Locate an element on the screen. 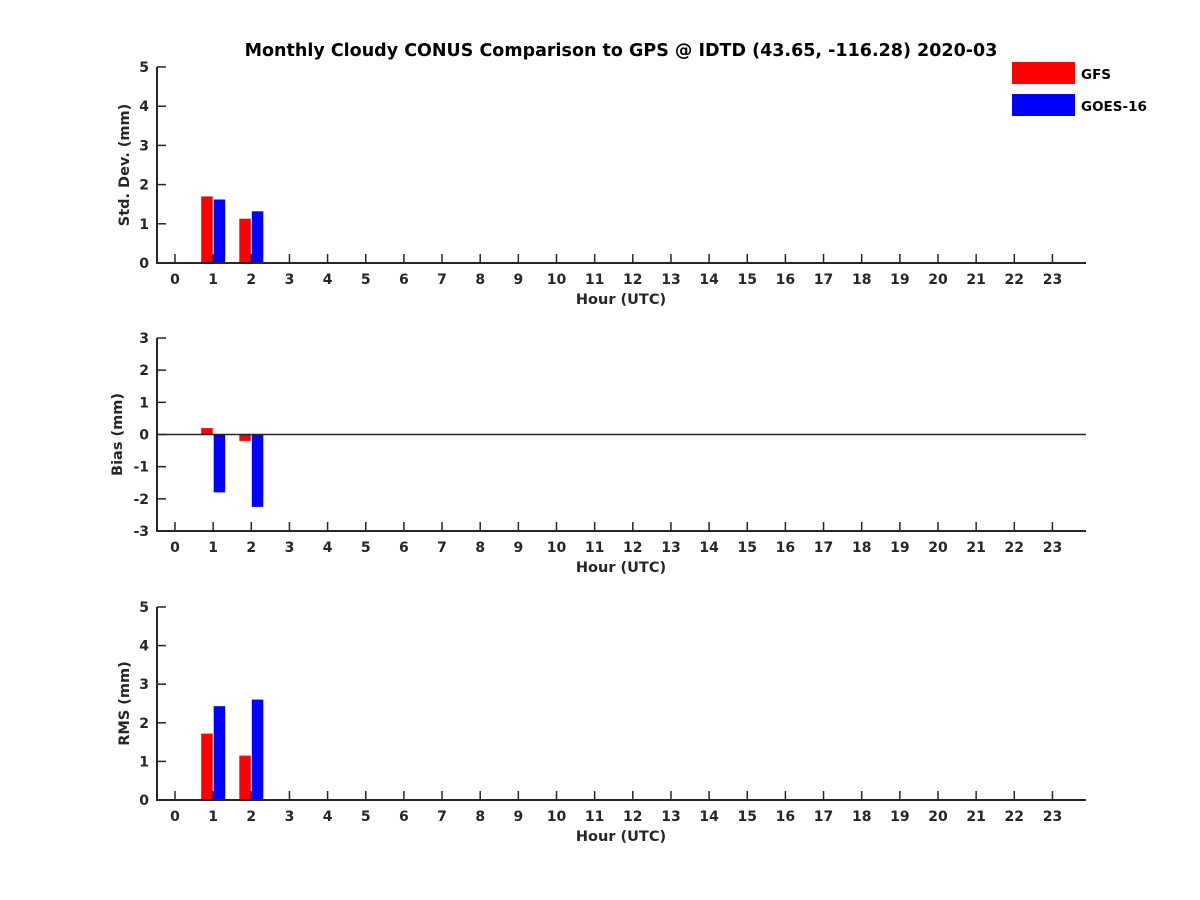 The image size is (1200, 900). legend-label-gfs: GFS is located at coordinates (1096, 75).